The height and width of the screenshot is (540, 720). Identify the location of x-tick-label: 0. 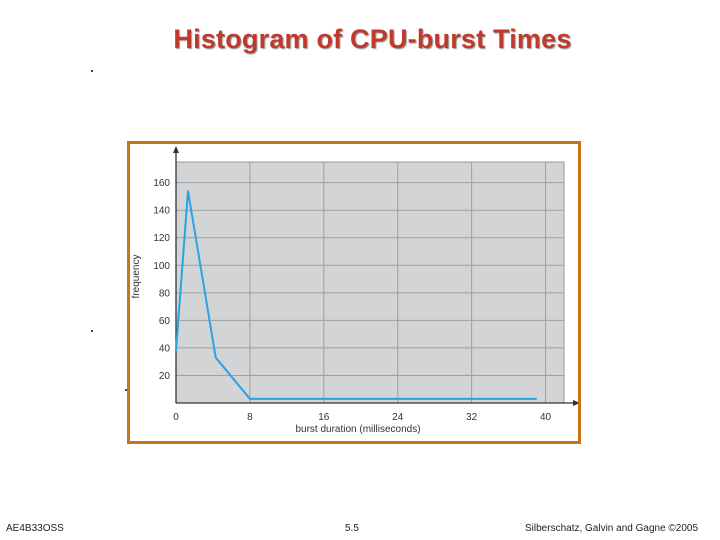
(176, 417).